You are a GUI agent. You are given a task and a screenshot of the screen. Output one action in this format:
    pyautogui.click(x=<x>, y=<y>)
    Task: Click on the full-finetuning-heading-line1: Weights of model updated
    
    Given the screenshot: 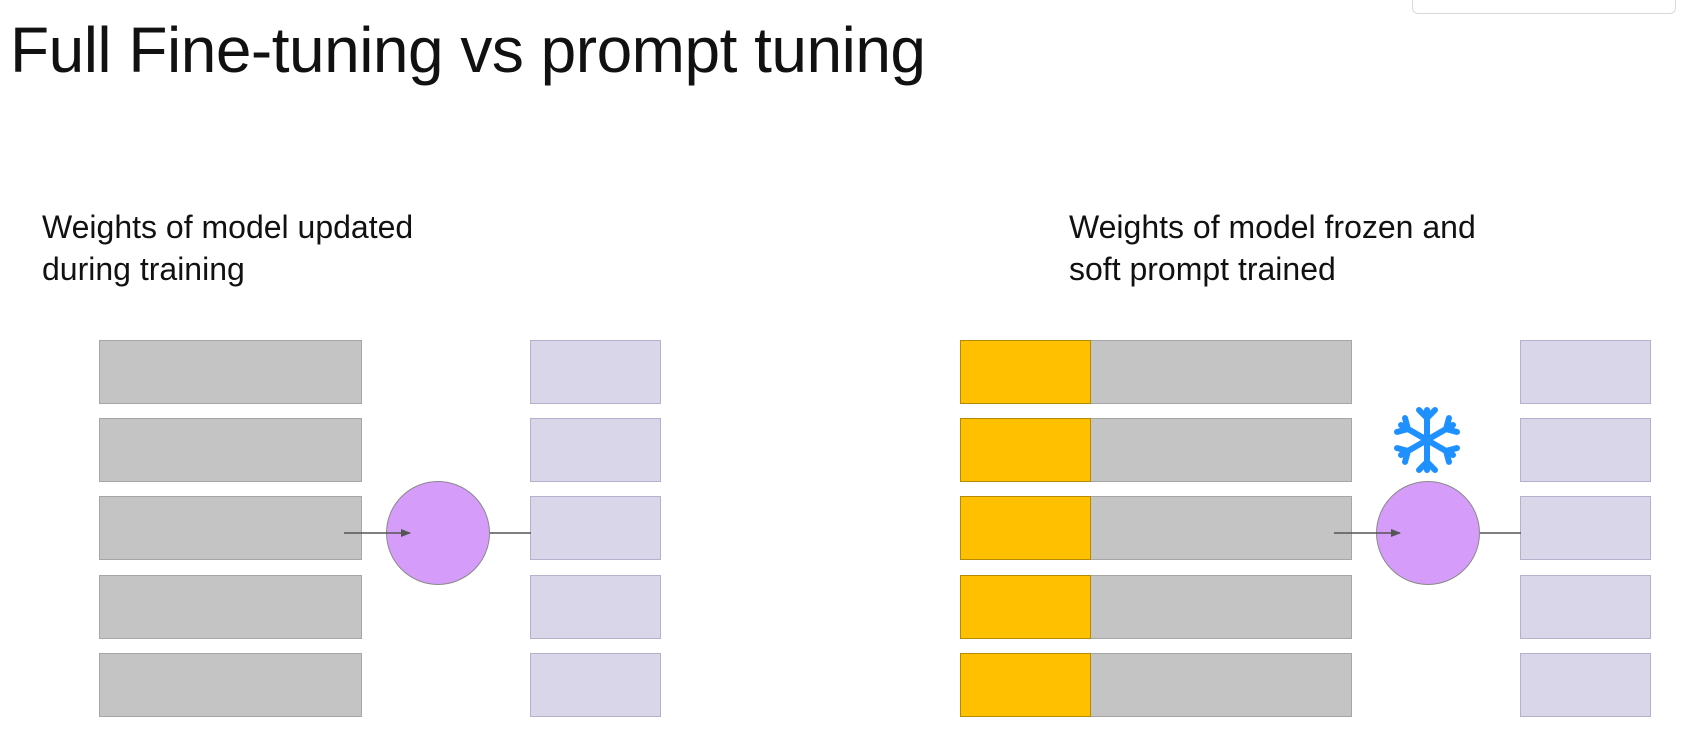 What is the action you would take?
    pyautogui.click(x=228, y=227)
    